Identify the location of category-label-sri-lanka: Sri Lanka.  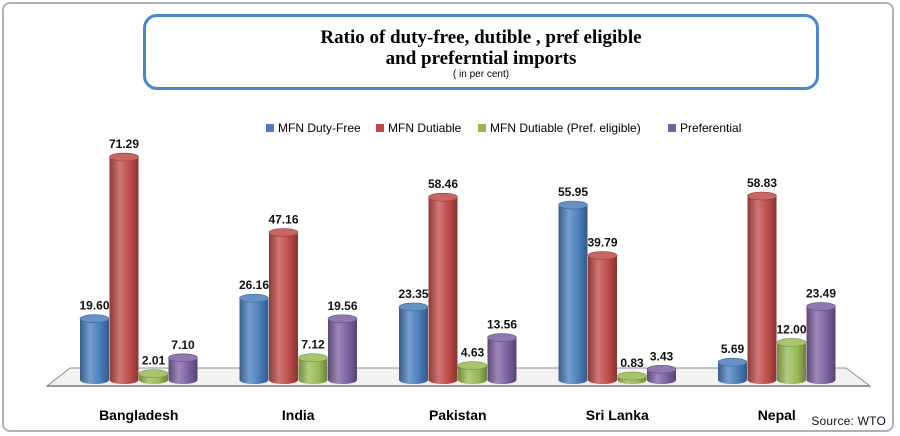
(617, 415).